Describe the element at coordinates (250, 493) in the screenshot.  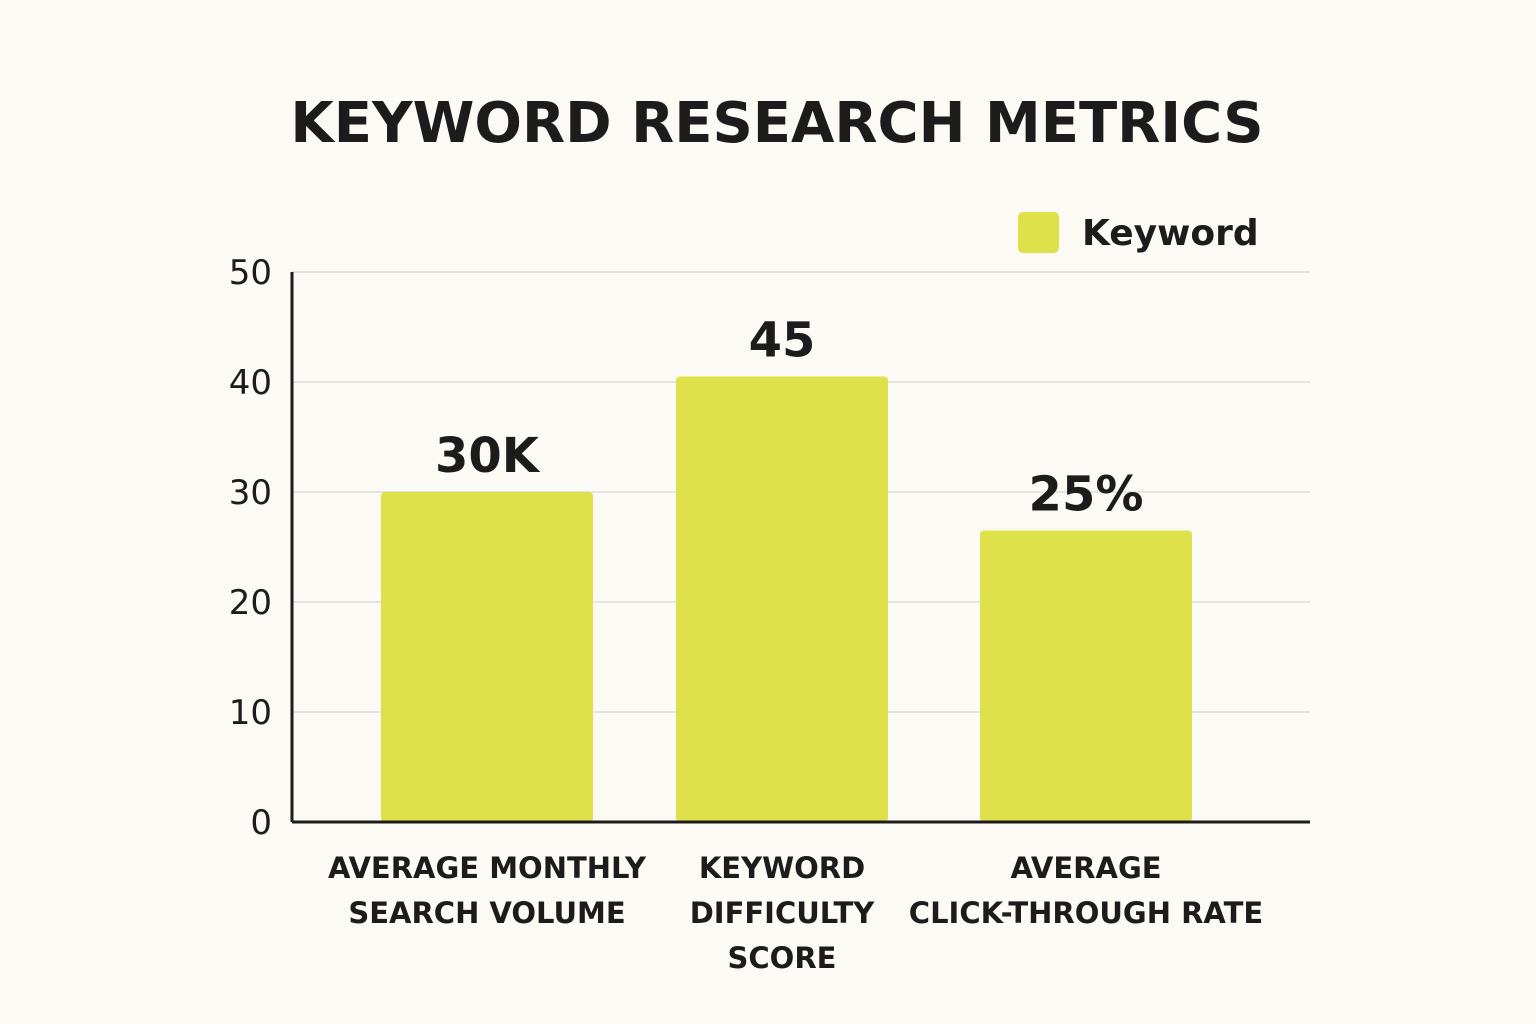
I see `y-tick-label: 30` at that location.